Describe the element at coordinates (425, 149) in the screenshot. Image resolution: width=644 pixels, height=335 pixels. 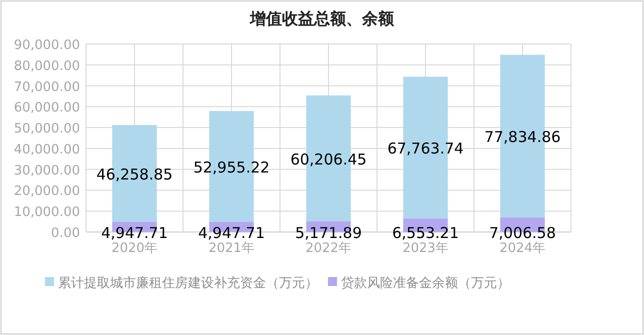
I see `data-label: 67,763.74` at that location.